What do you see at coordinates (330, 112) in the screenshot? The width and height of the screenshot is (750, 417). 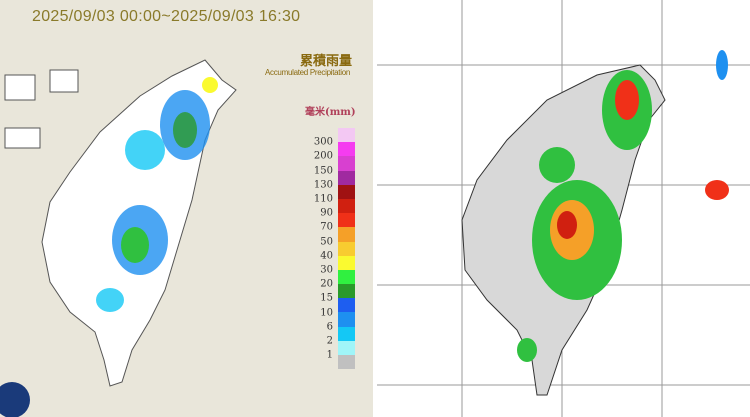 I see `legend-unit: 毫米(mm)` at bounding box center [330, 112].